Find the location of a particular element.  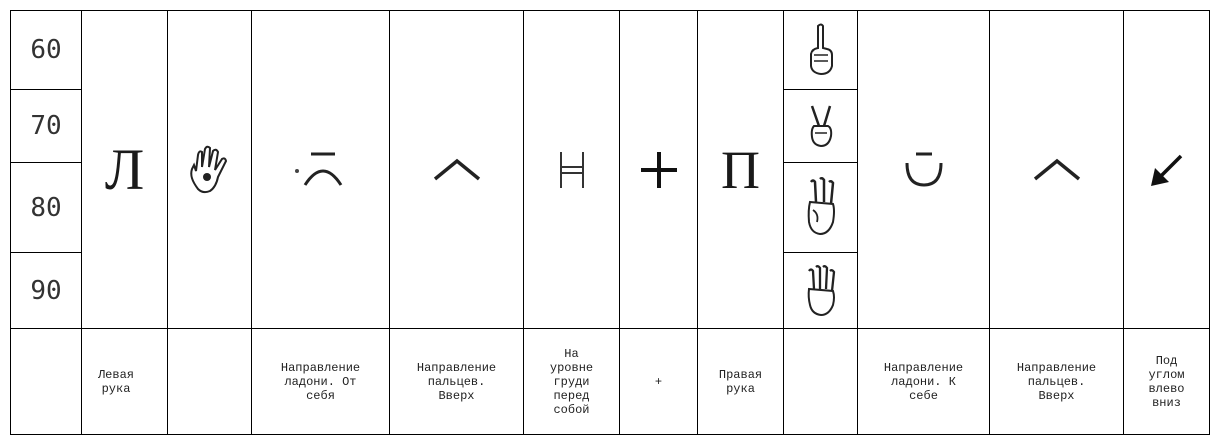

caption-right-hand: Правая рука is located at coordinates (741, 382).